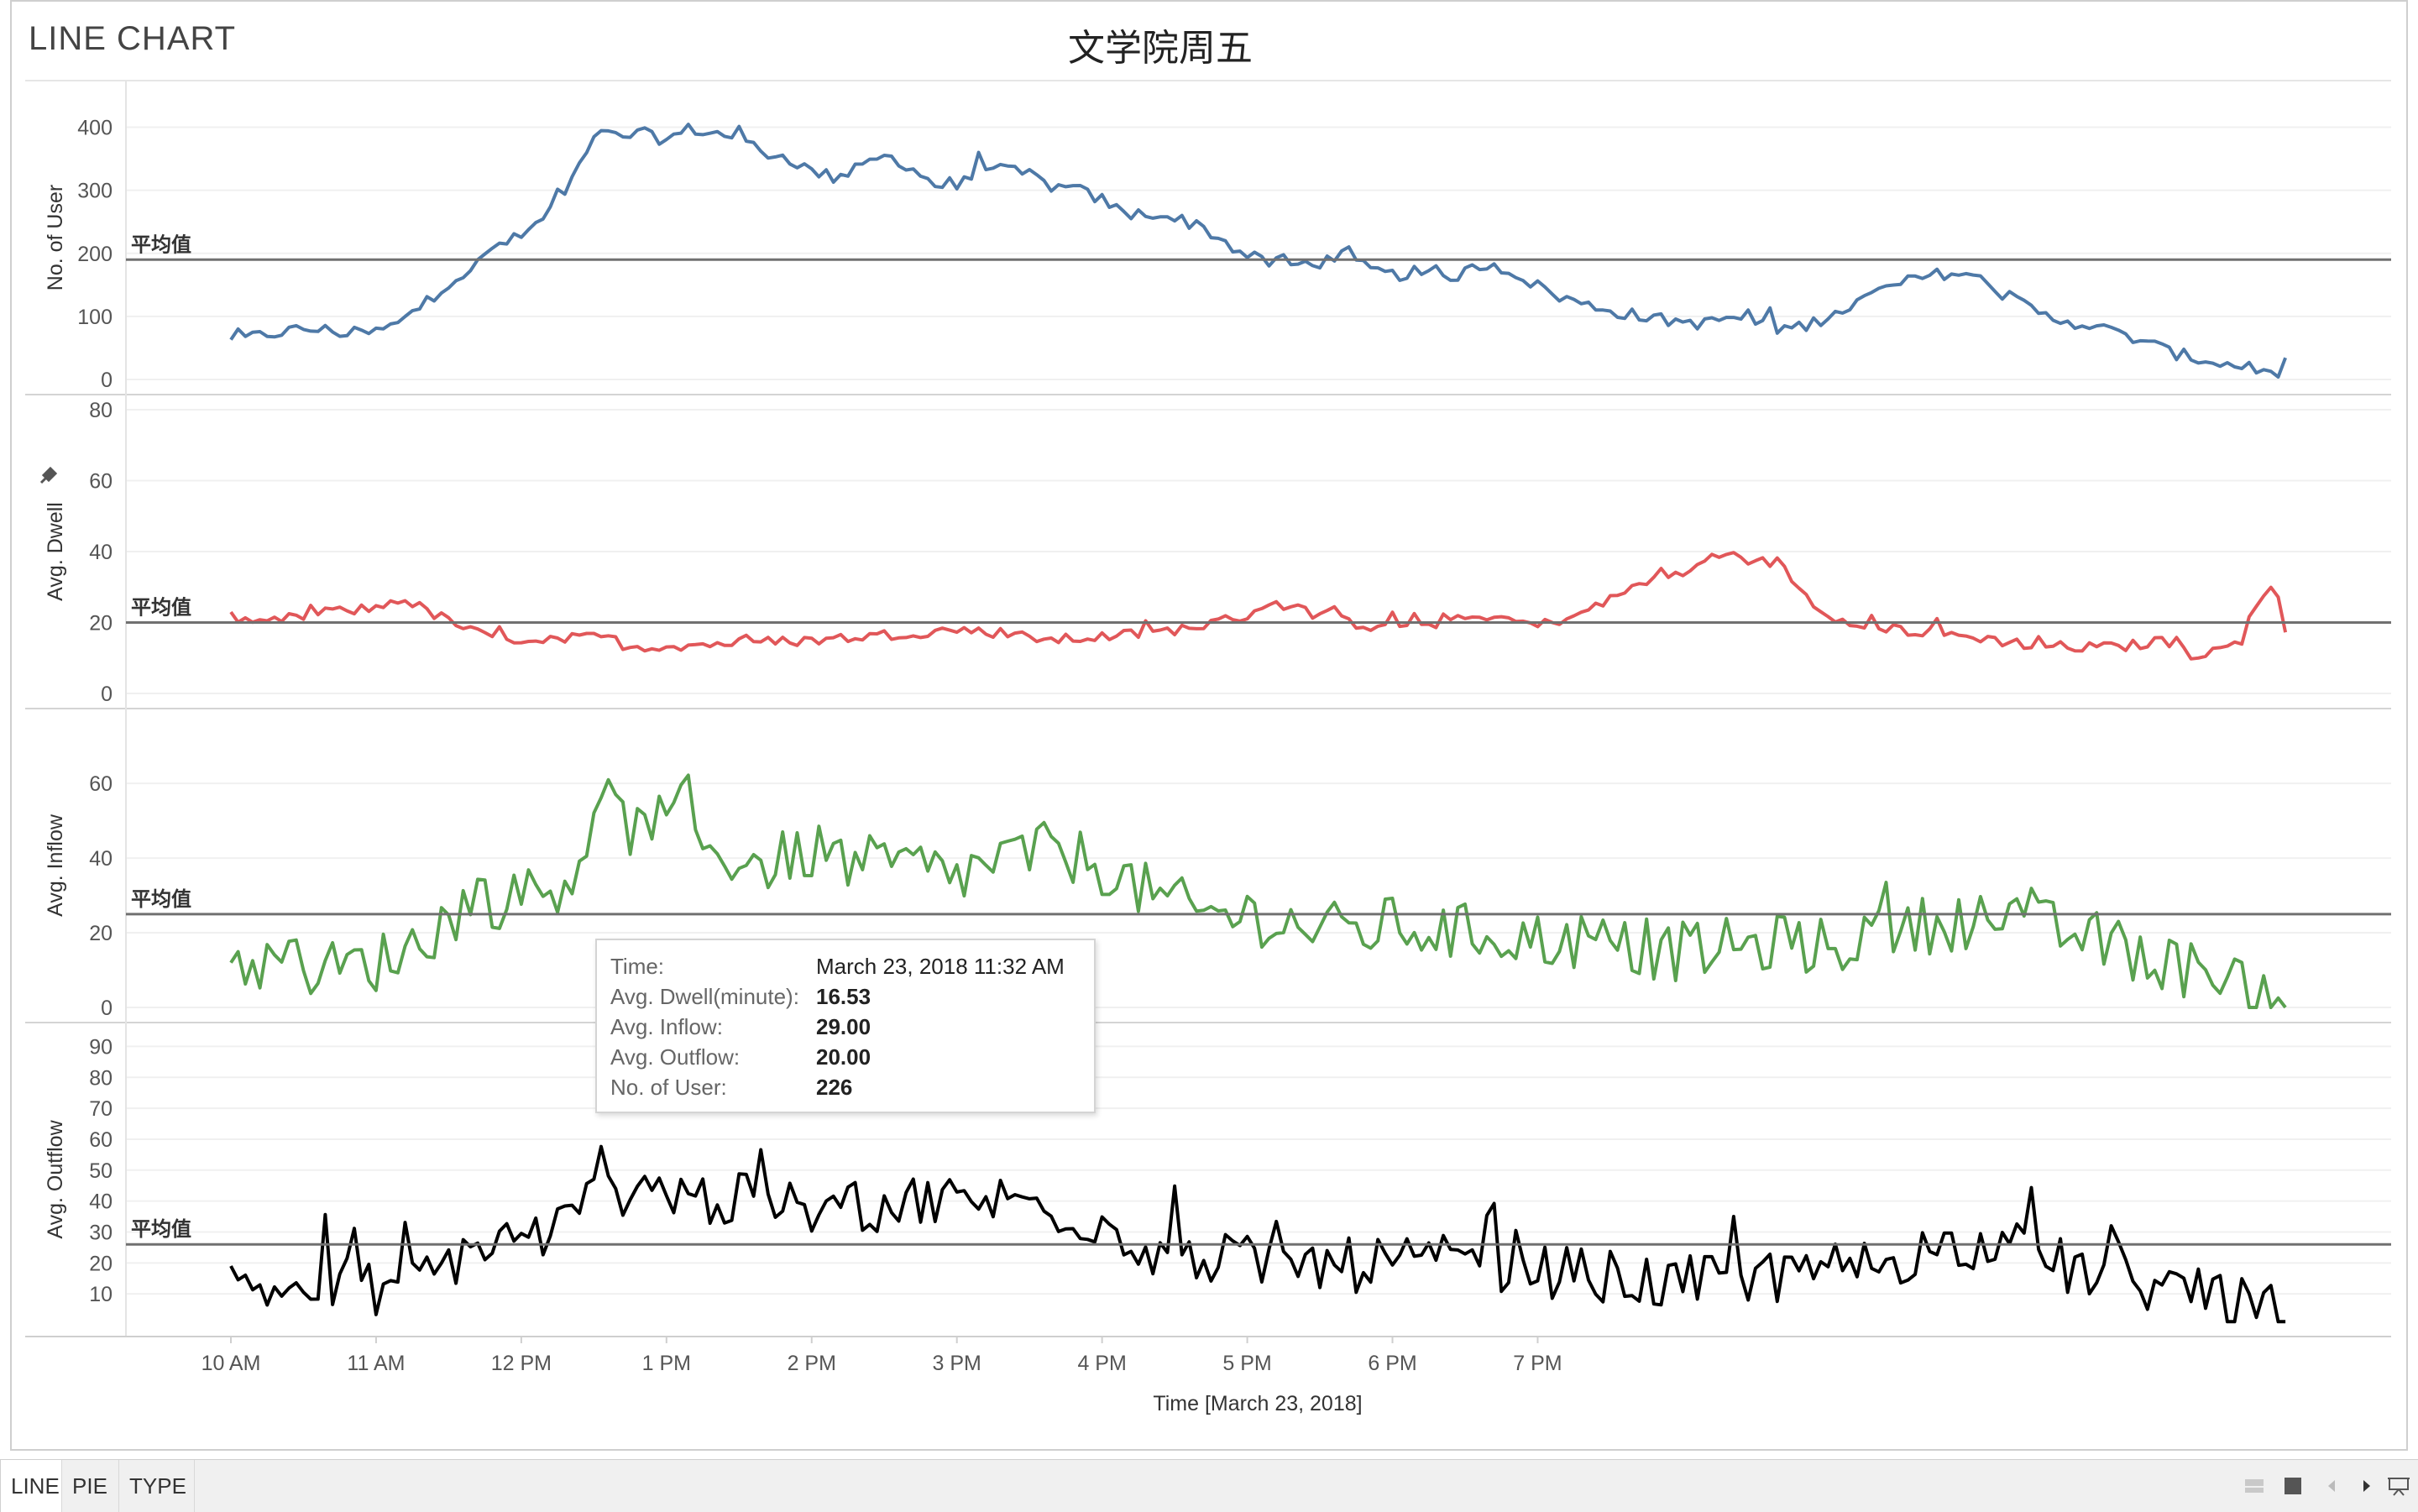  What do you see at coordinates (31, 1486) in the screenshot?
I see `tab-line: LINE` at bounding box center [31, 1486].